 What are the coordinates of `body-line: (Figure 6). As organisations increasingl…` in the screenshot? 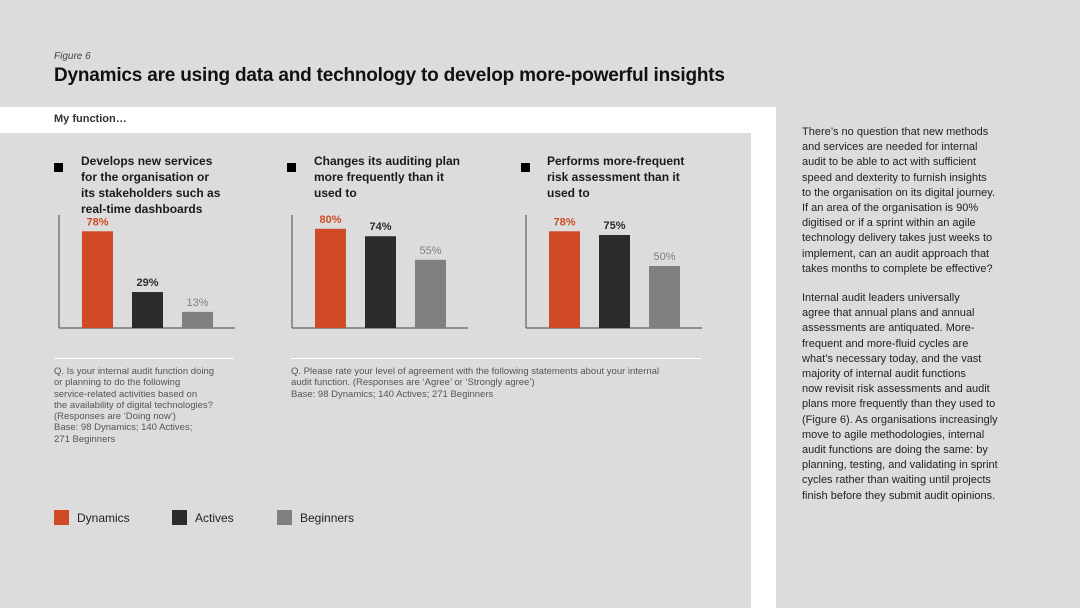 It's located at (900, 419).